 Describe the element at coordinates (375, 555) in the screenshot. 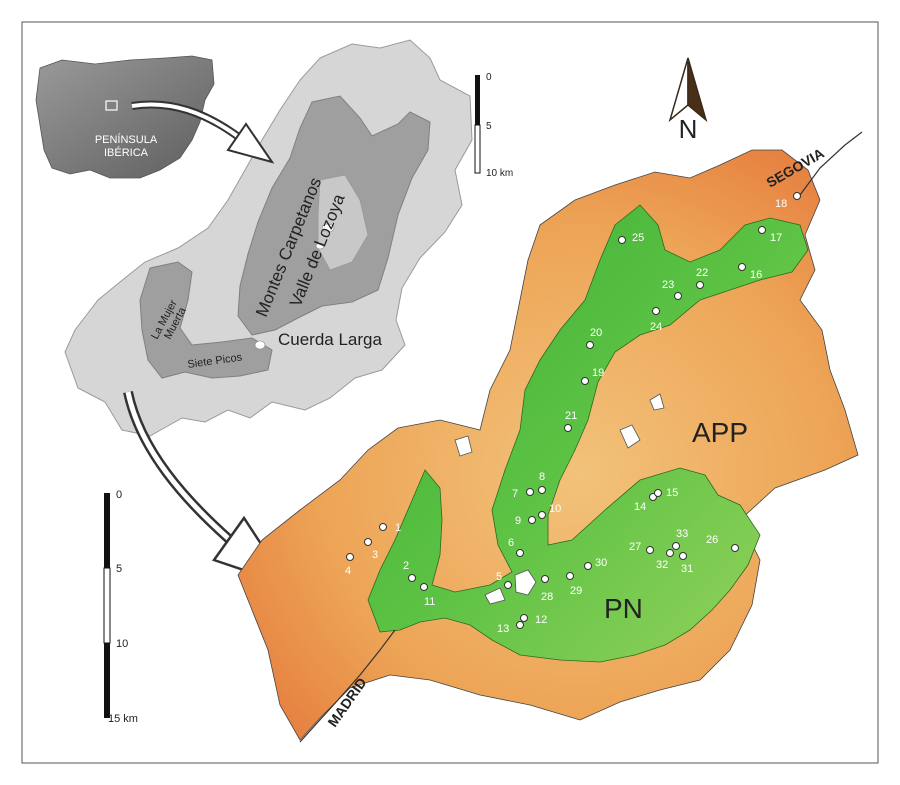

I see `svg-text: 3` at that location.